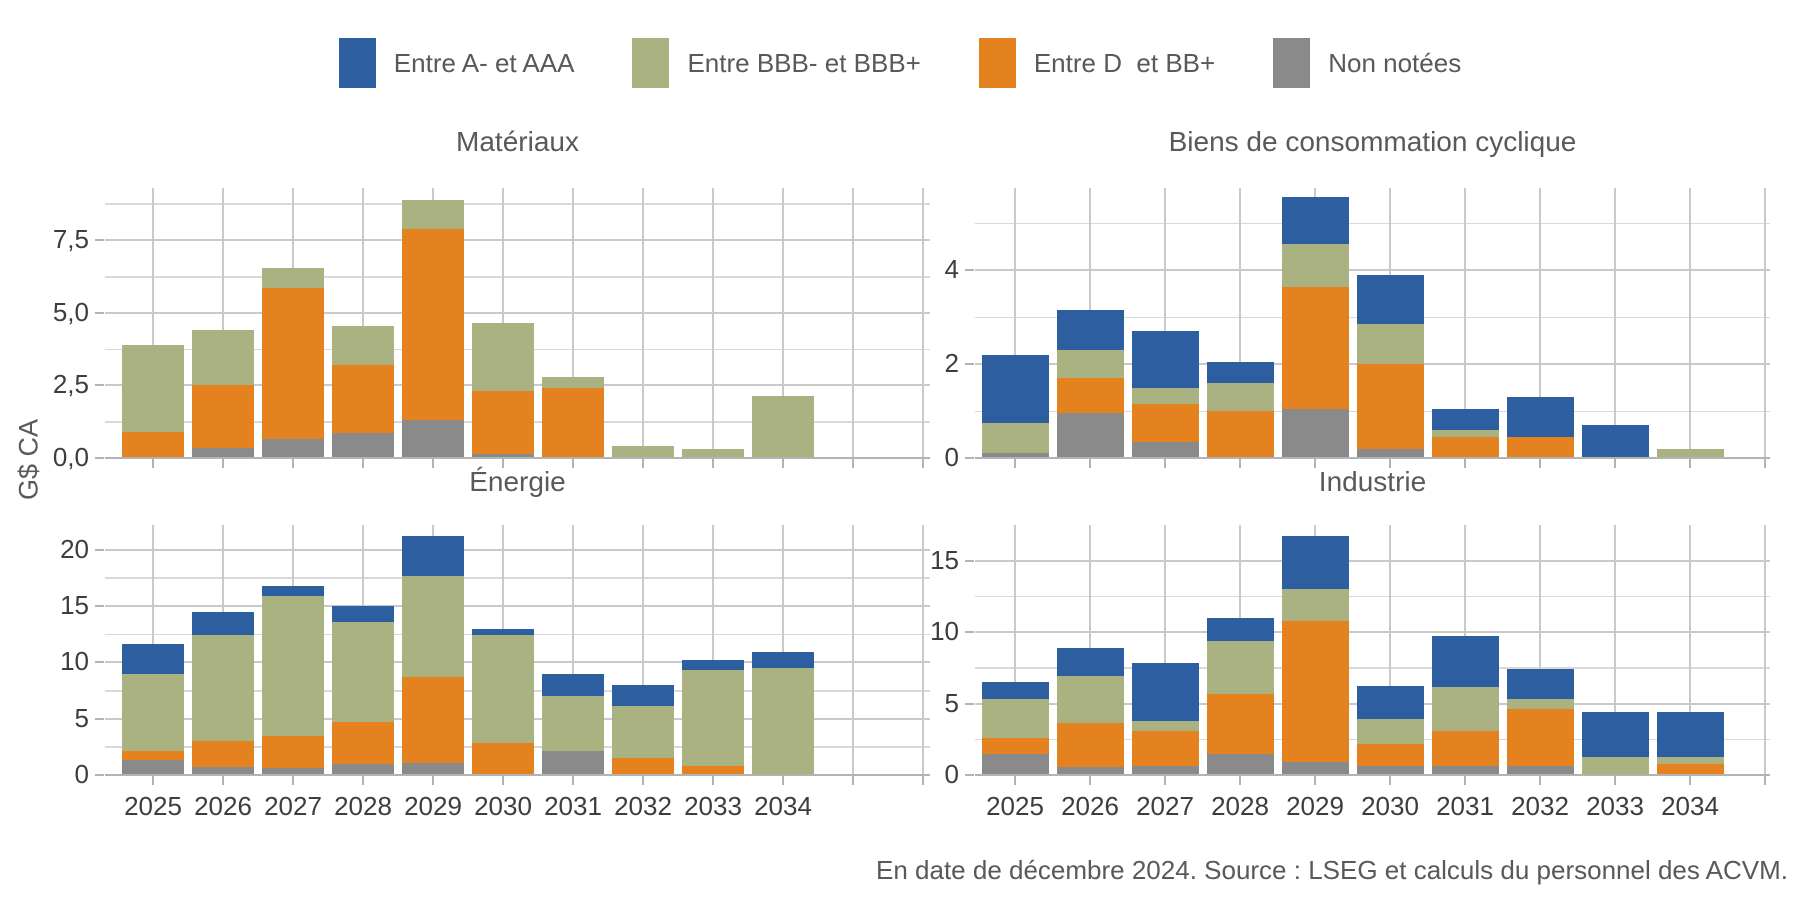 The height and width of the screenshot is (900, 1800). I want to click on x-tick-label: 2033, so click(1615, 806).